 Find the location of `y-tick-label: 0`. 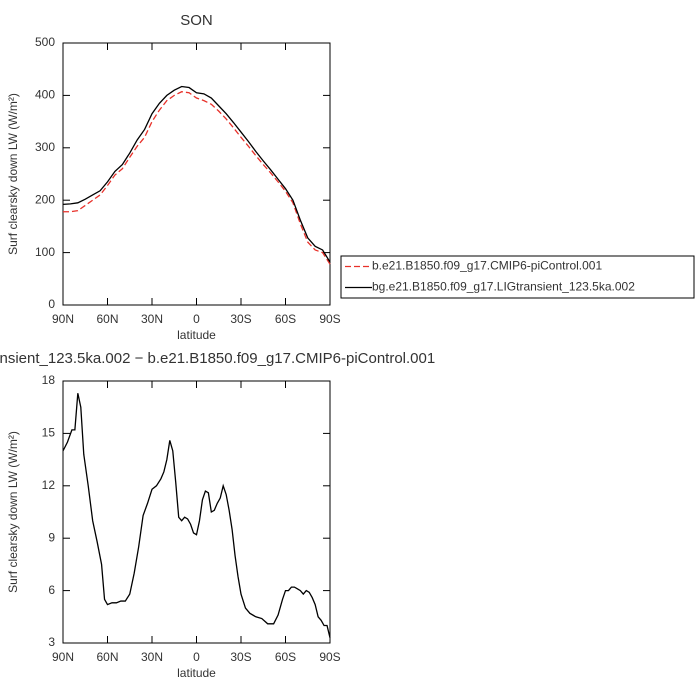

y-tick-label: 0 is located at coordinates (51, 304).